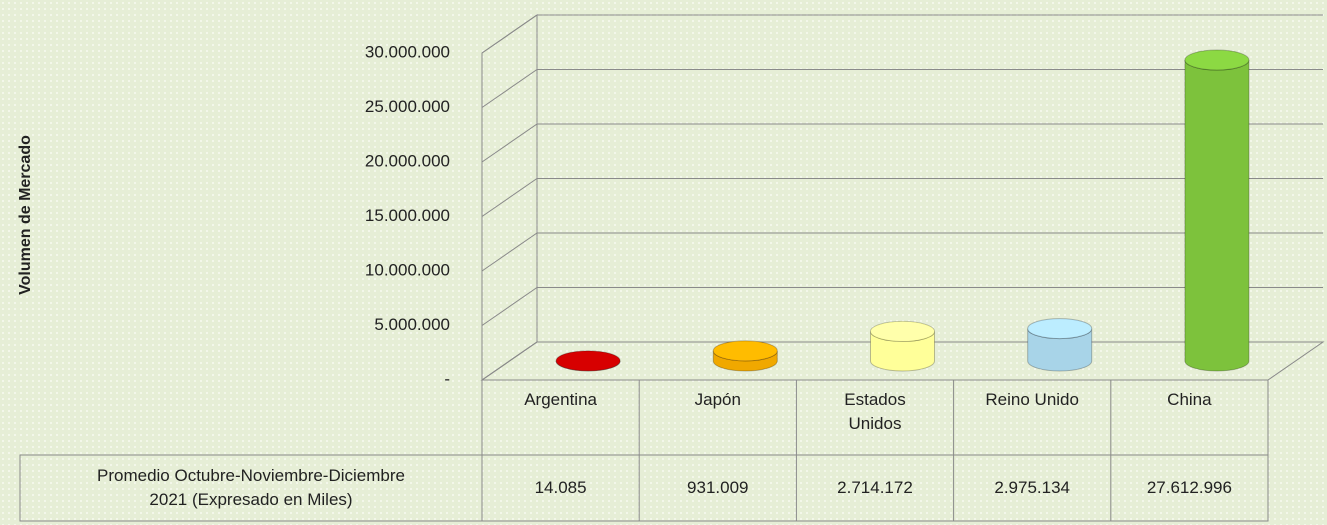 The height and width of the screenshot is (525, 1327). Describe the element at coordinates (560, 399) in the screenshot. I see `x-tick-label: Argentina` at that location.